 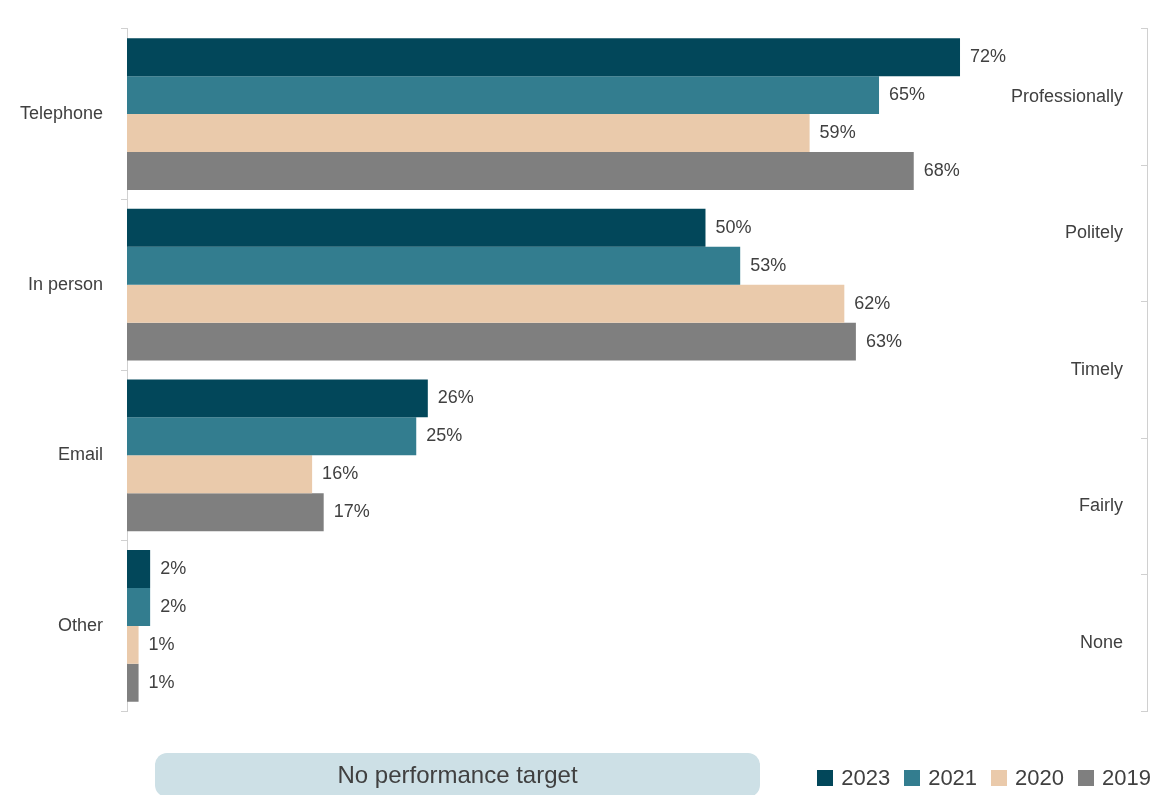 What do you see at coordinates (351, 511) in the screenshot?
I see `data-label: 17%` at bounding box center [351, 511].